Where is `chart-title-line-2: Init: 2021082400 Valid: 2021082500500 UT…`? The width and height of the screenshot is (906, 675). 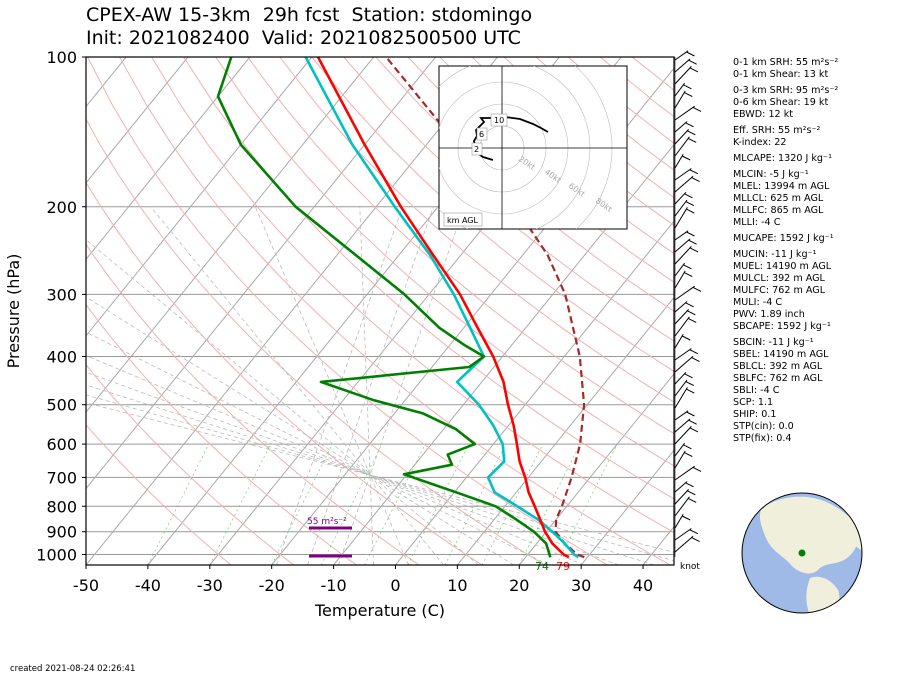 chart-title-line-2: Init: 2021082400 Valid: 2021082500500 UT… is located at coordinates (303, 38).